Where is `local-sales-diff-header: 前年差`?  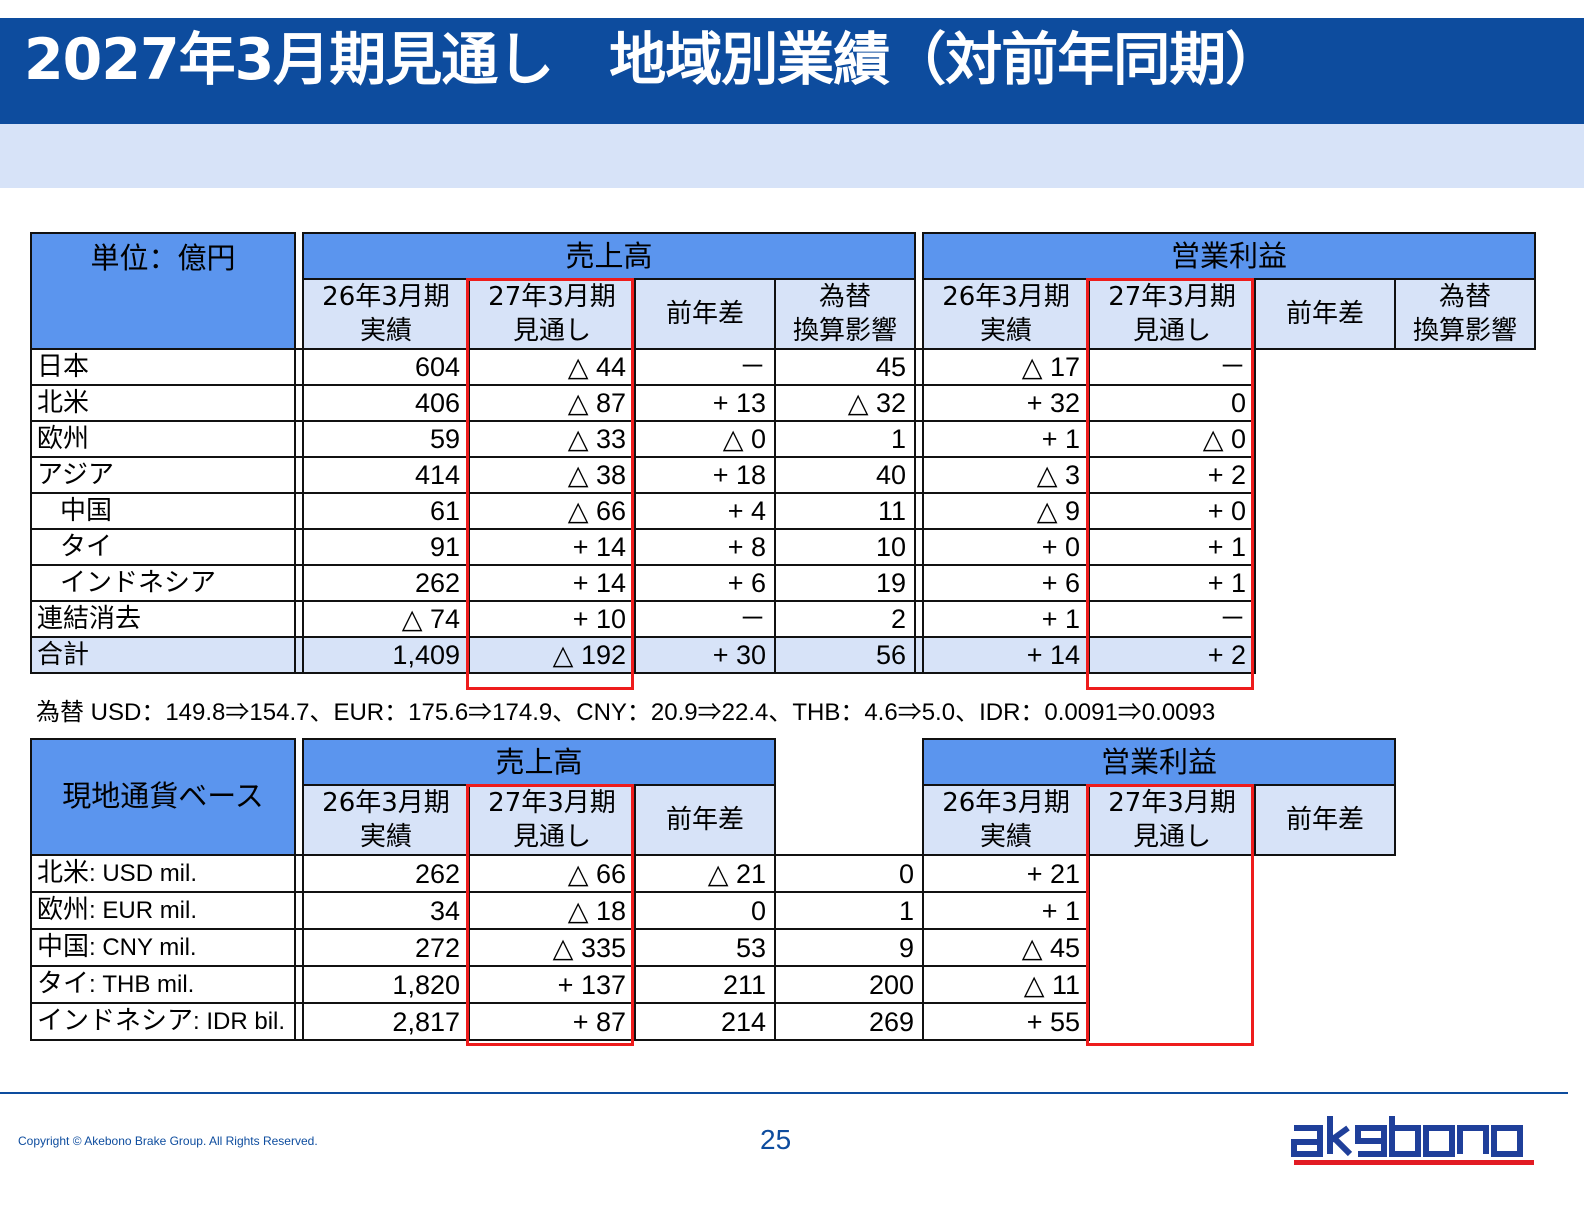 local-sales-diff-header: 前年差 is located at coordinates (705, 820).